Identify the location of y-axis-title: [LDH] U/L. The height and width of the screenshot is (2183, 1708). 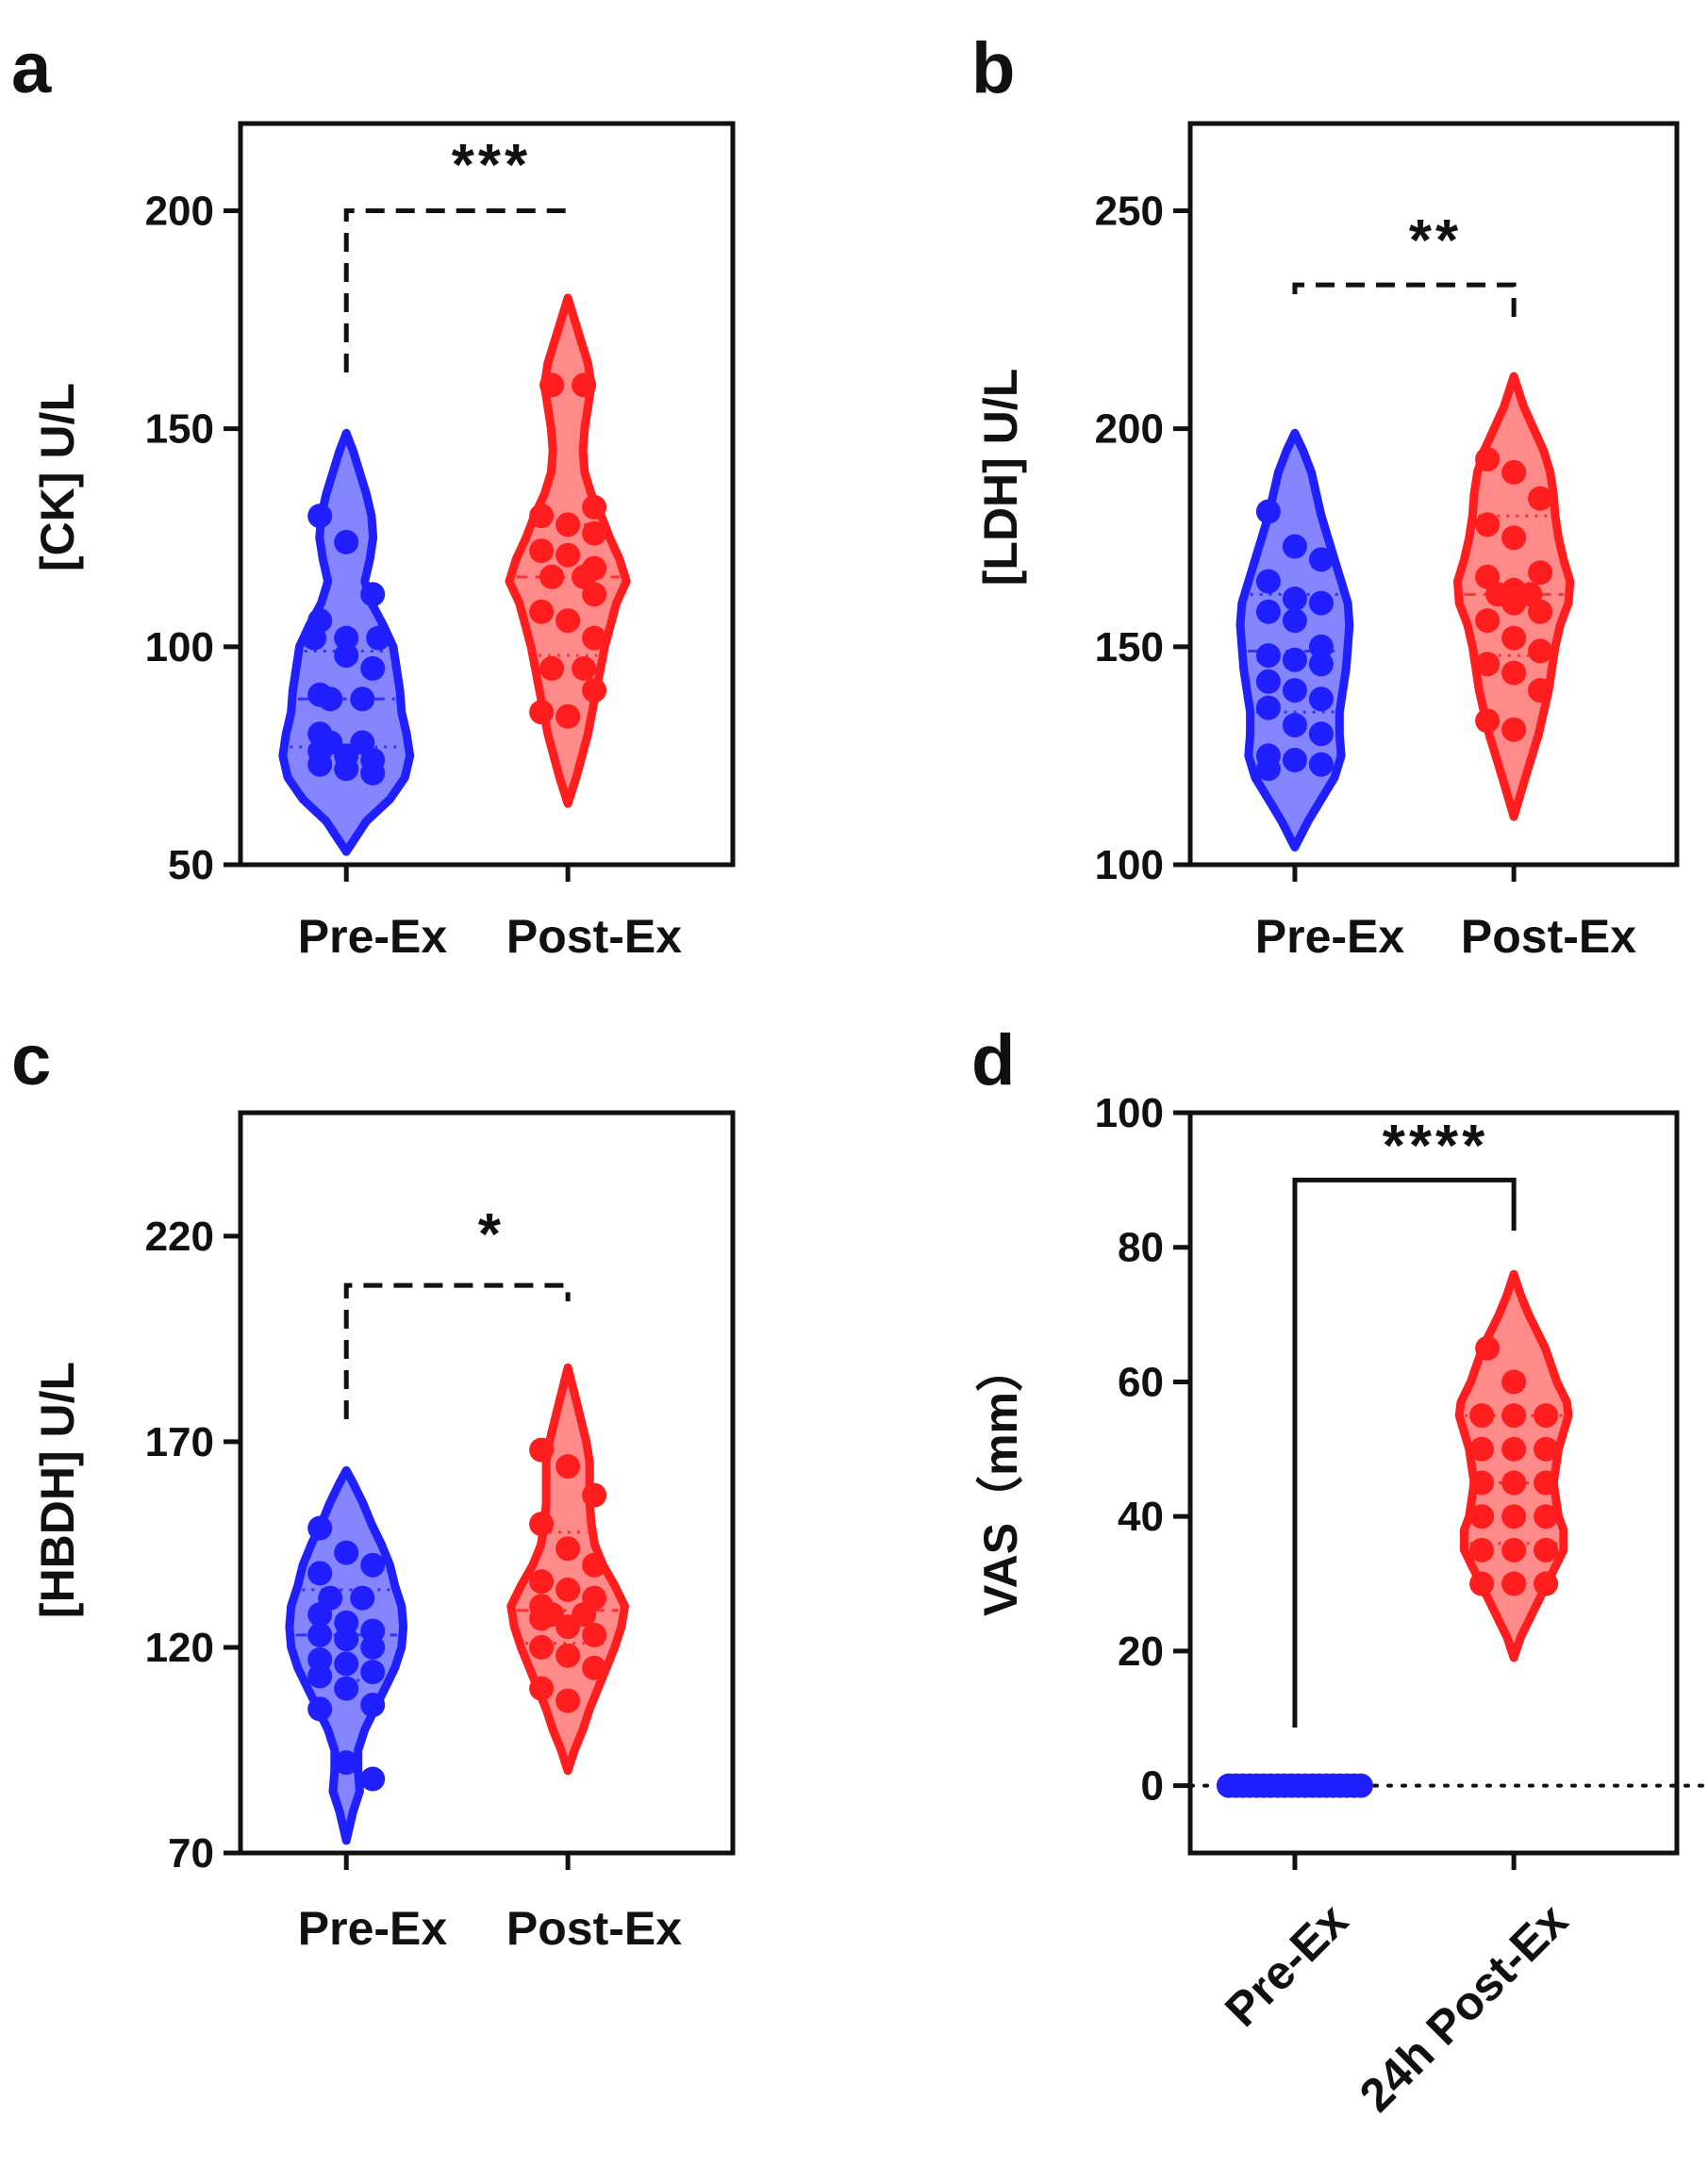
(1000, 478).